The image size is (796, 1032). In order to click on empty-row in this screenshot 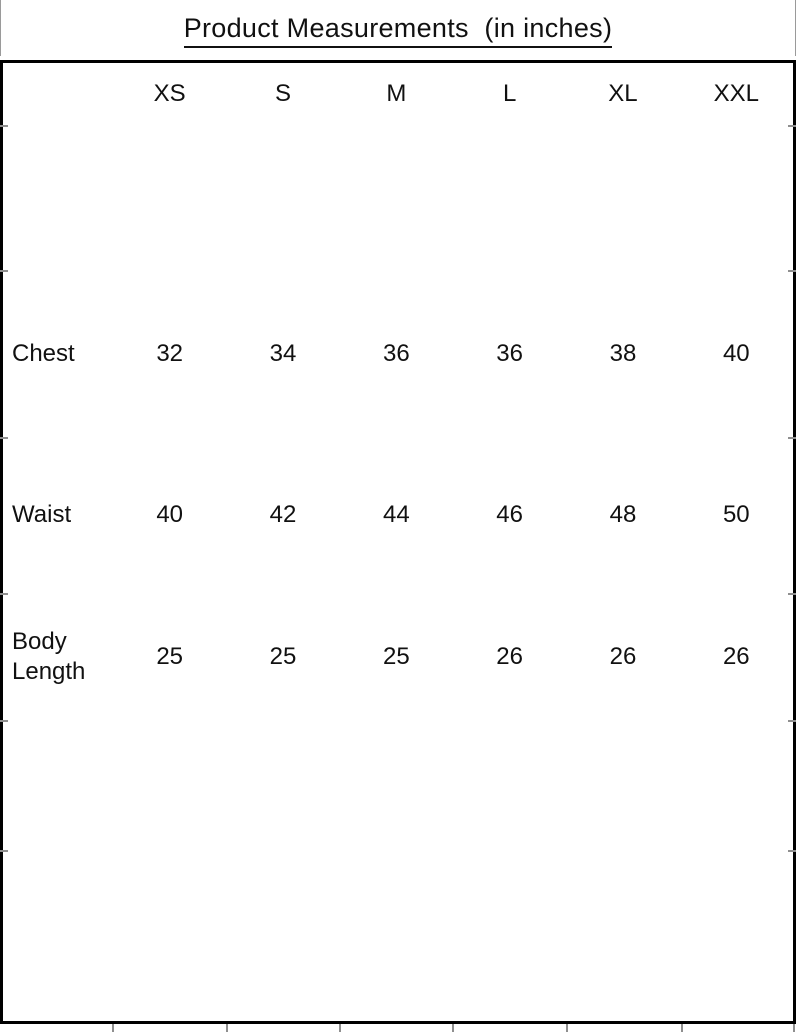, I will do `click(398, 197)`.